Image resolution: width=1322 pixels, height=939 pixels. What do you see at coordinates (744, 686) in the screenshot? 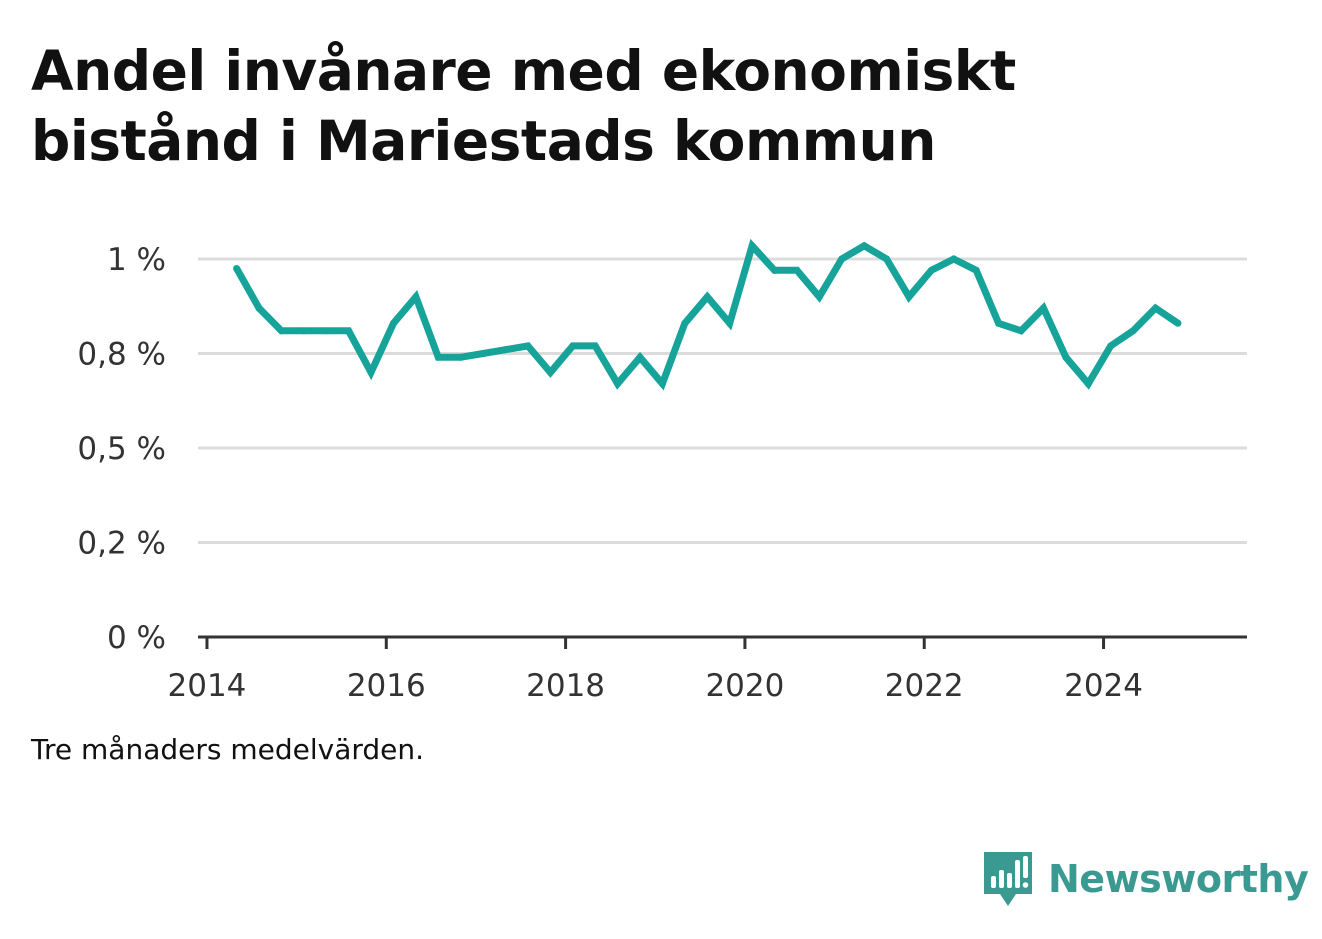
I see `x-tick-label: 2020` at bounding box center [744, 686].